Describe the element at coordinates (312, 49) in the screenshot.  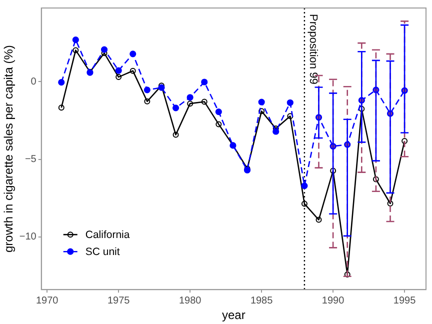
I see `ref-line-label: Proposition 99` at that location.